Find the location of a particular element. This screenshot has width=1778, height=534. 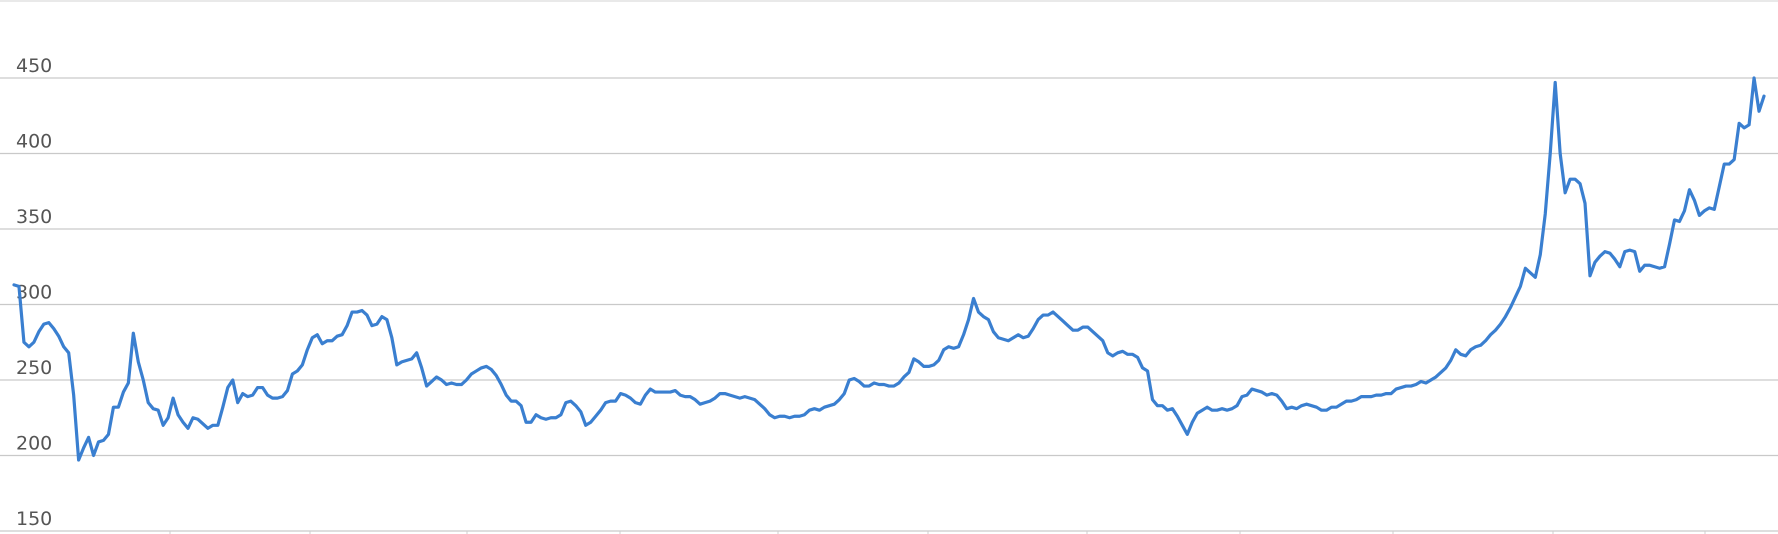

y-tick-label-200: 200 is located at coordinates (34, 444).